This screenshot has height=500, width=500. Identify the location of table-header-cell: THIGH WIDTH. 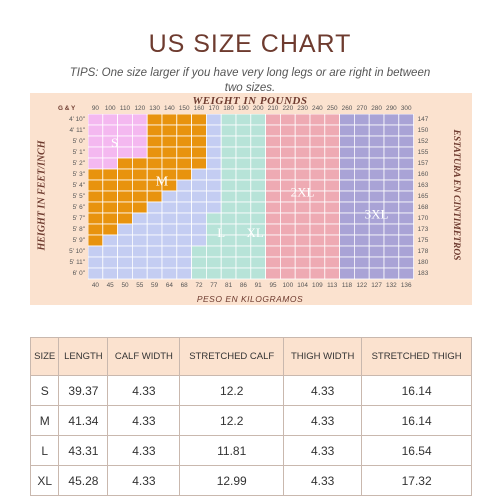
(323, 356).